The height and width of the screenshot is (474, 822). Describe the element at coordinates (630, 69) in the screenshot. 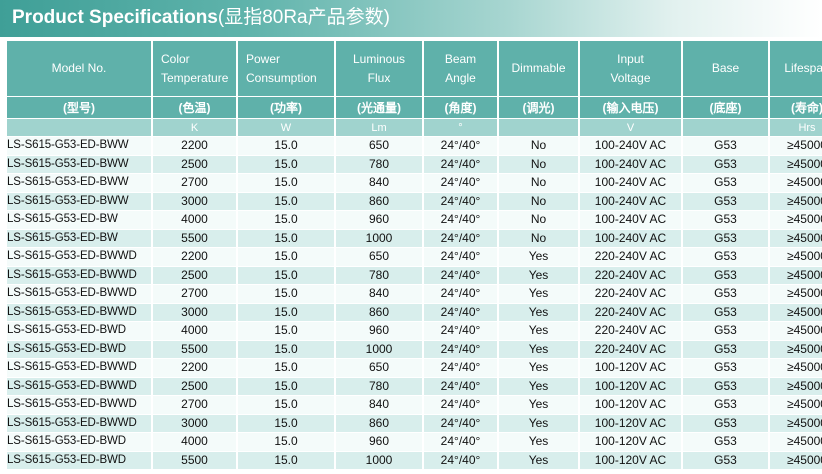

I see `header-input-voltage: Input Voltage` at that location.